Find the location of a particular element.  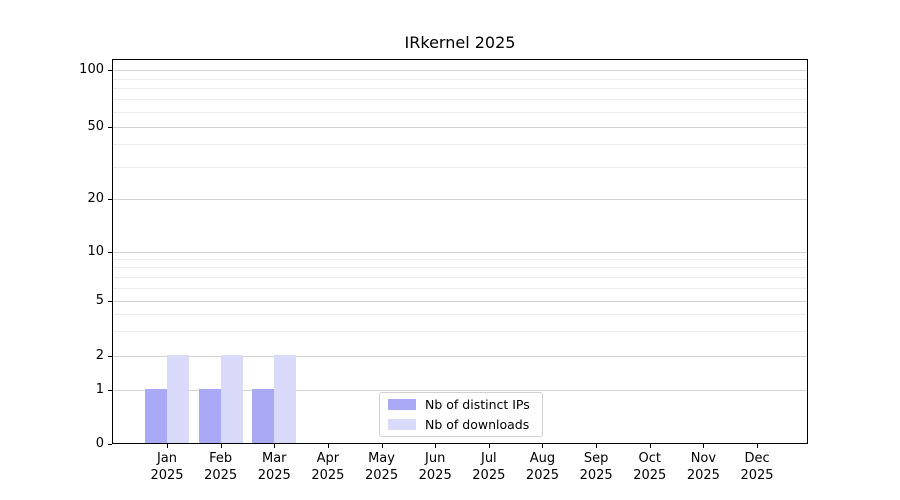

x-tick-label: Jan 2025 is located at coordinates (167, 467).